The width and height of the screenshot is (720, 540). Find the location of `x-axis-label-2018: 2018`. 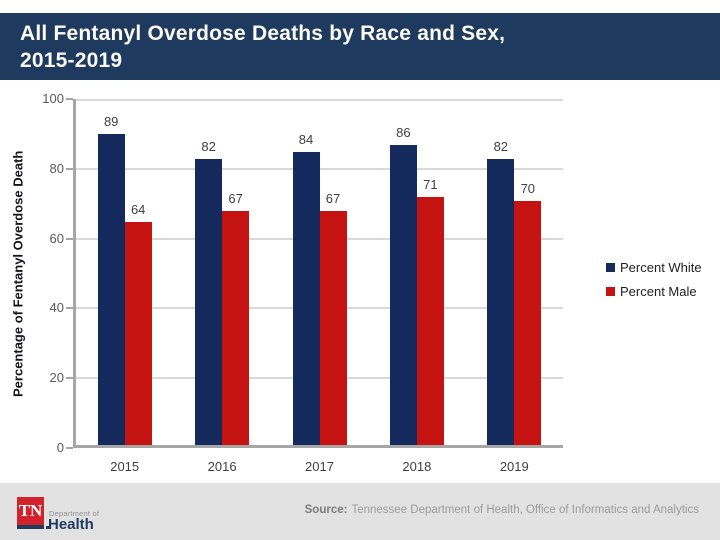

x-axis-label-2018: 2018 is located at coordinates (417, 466).